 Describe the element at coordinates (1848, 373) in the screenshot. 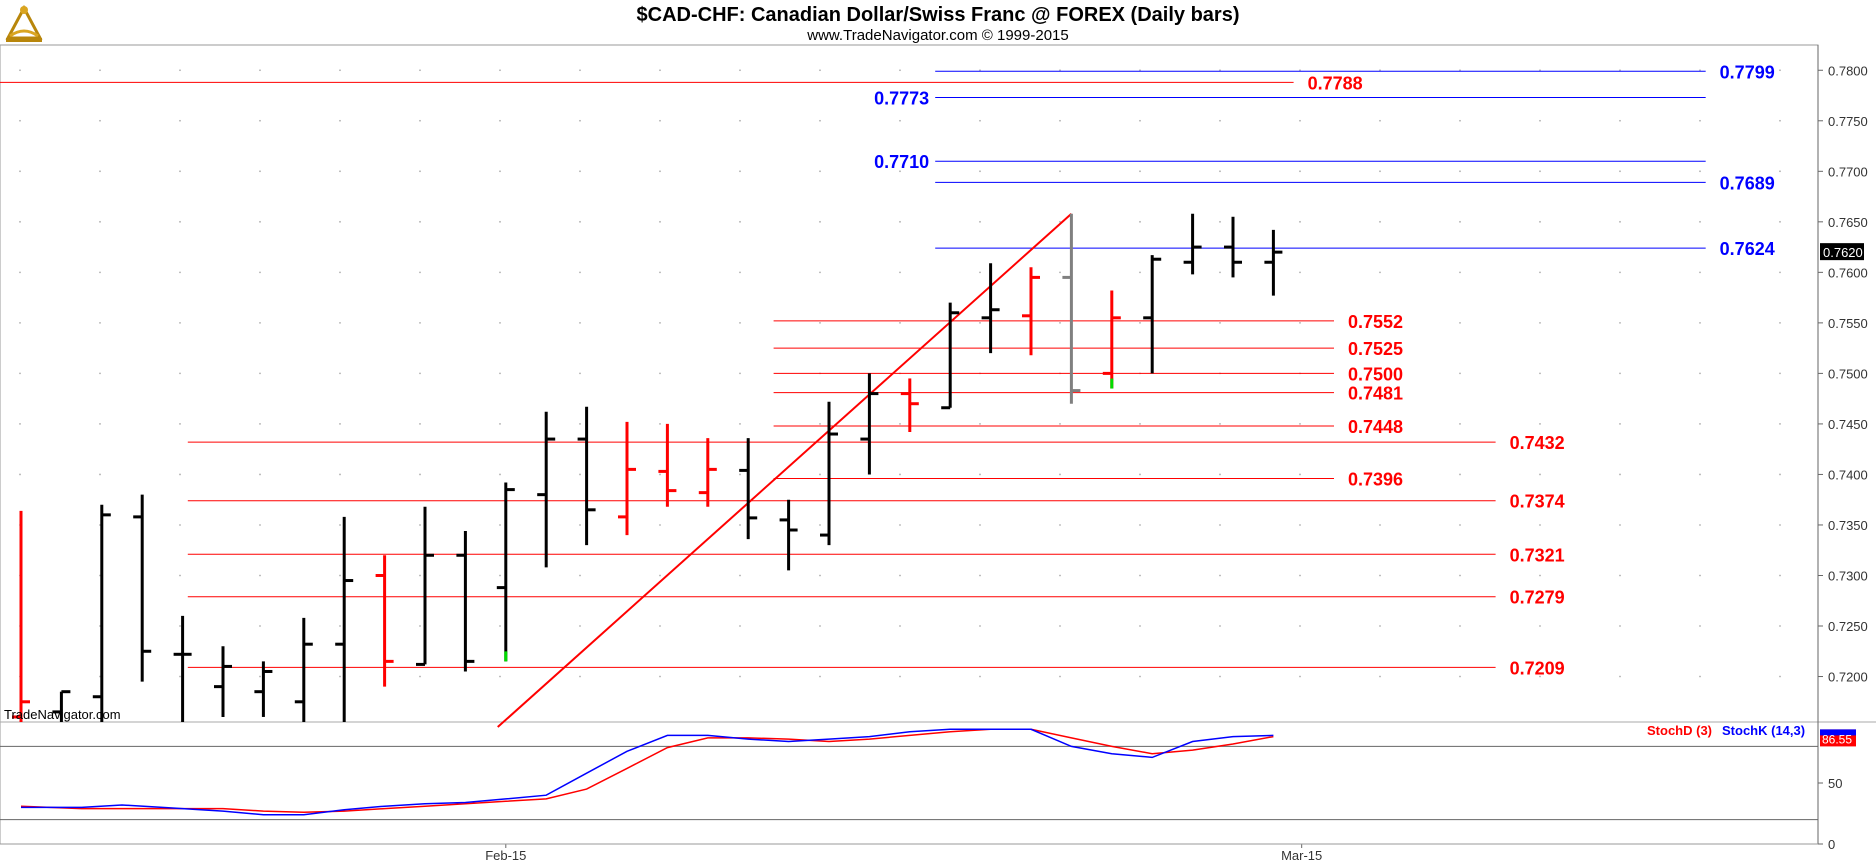

I see `price-tick-label: 0.7500` at that location.